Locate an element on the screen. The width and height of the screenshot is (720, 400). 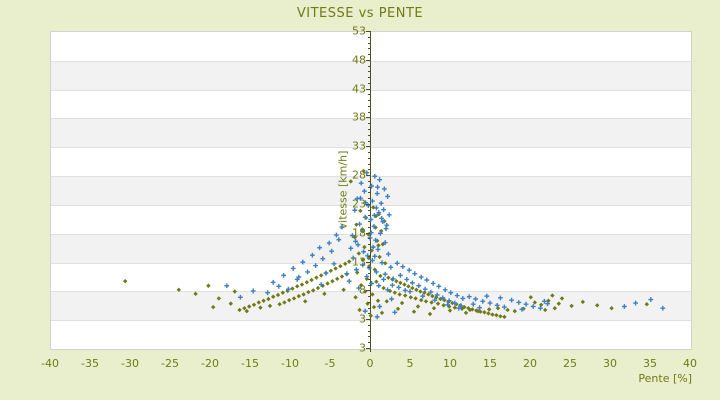
x-tick-label: -40 is located at coordinates (50, 363).